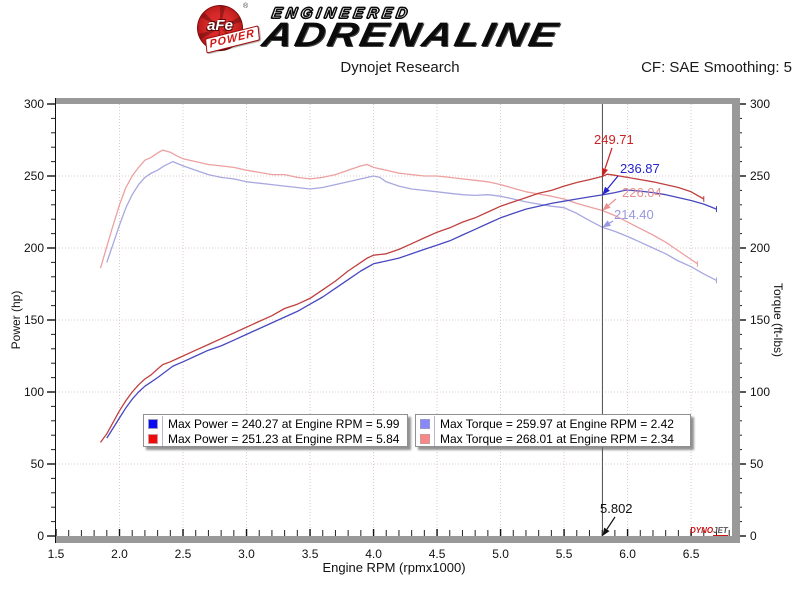  What do you see at coordinates (425, 438) in the screenshot?
I see `torque-modified-swatch` at bounding box center [425, 438].